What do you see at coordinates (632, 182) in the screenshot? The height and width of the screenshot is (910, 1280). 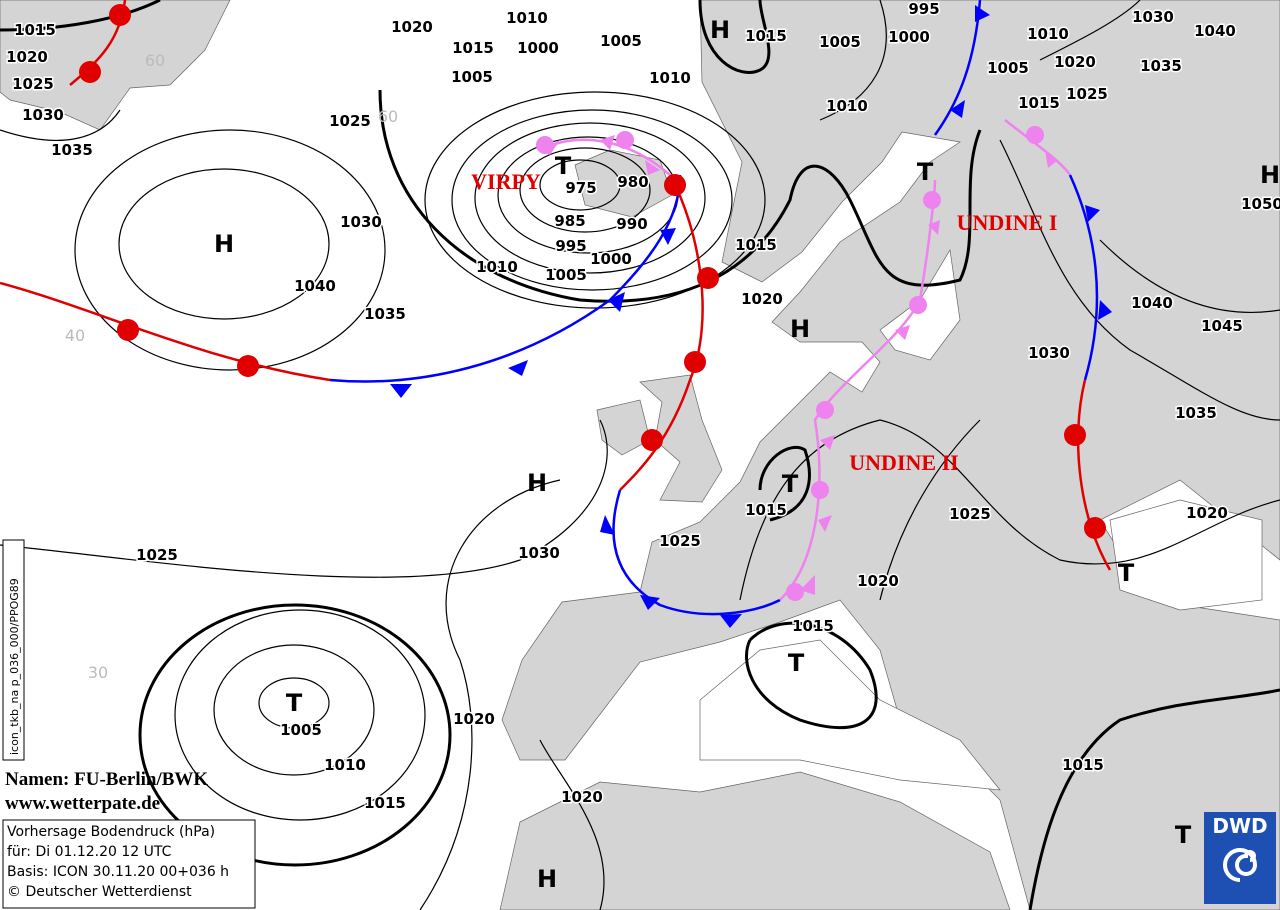 I see `isobar-label: 980` at bounding box center [632, 182].